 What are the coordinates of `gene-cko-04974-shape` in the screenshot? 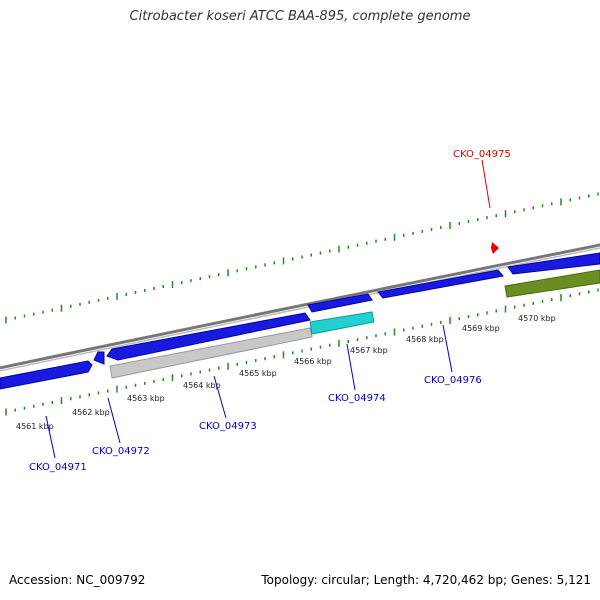 It's located at (342, 323).